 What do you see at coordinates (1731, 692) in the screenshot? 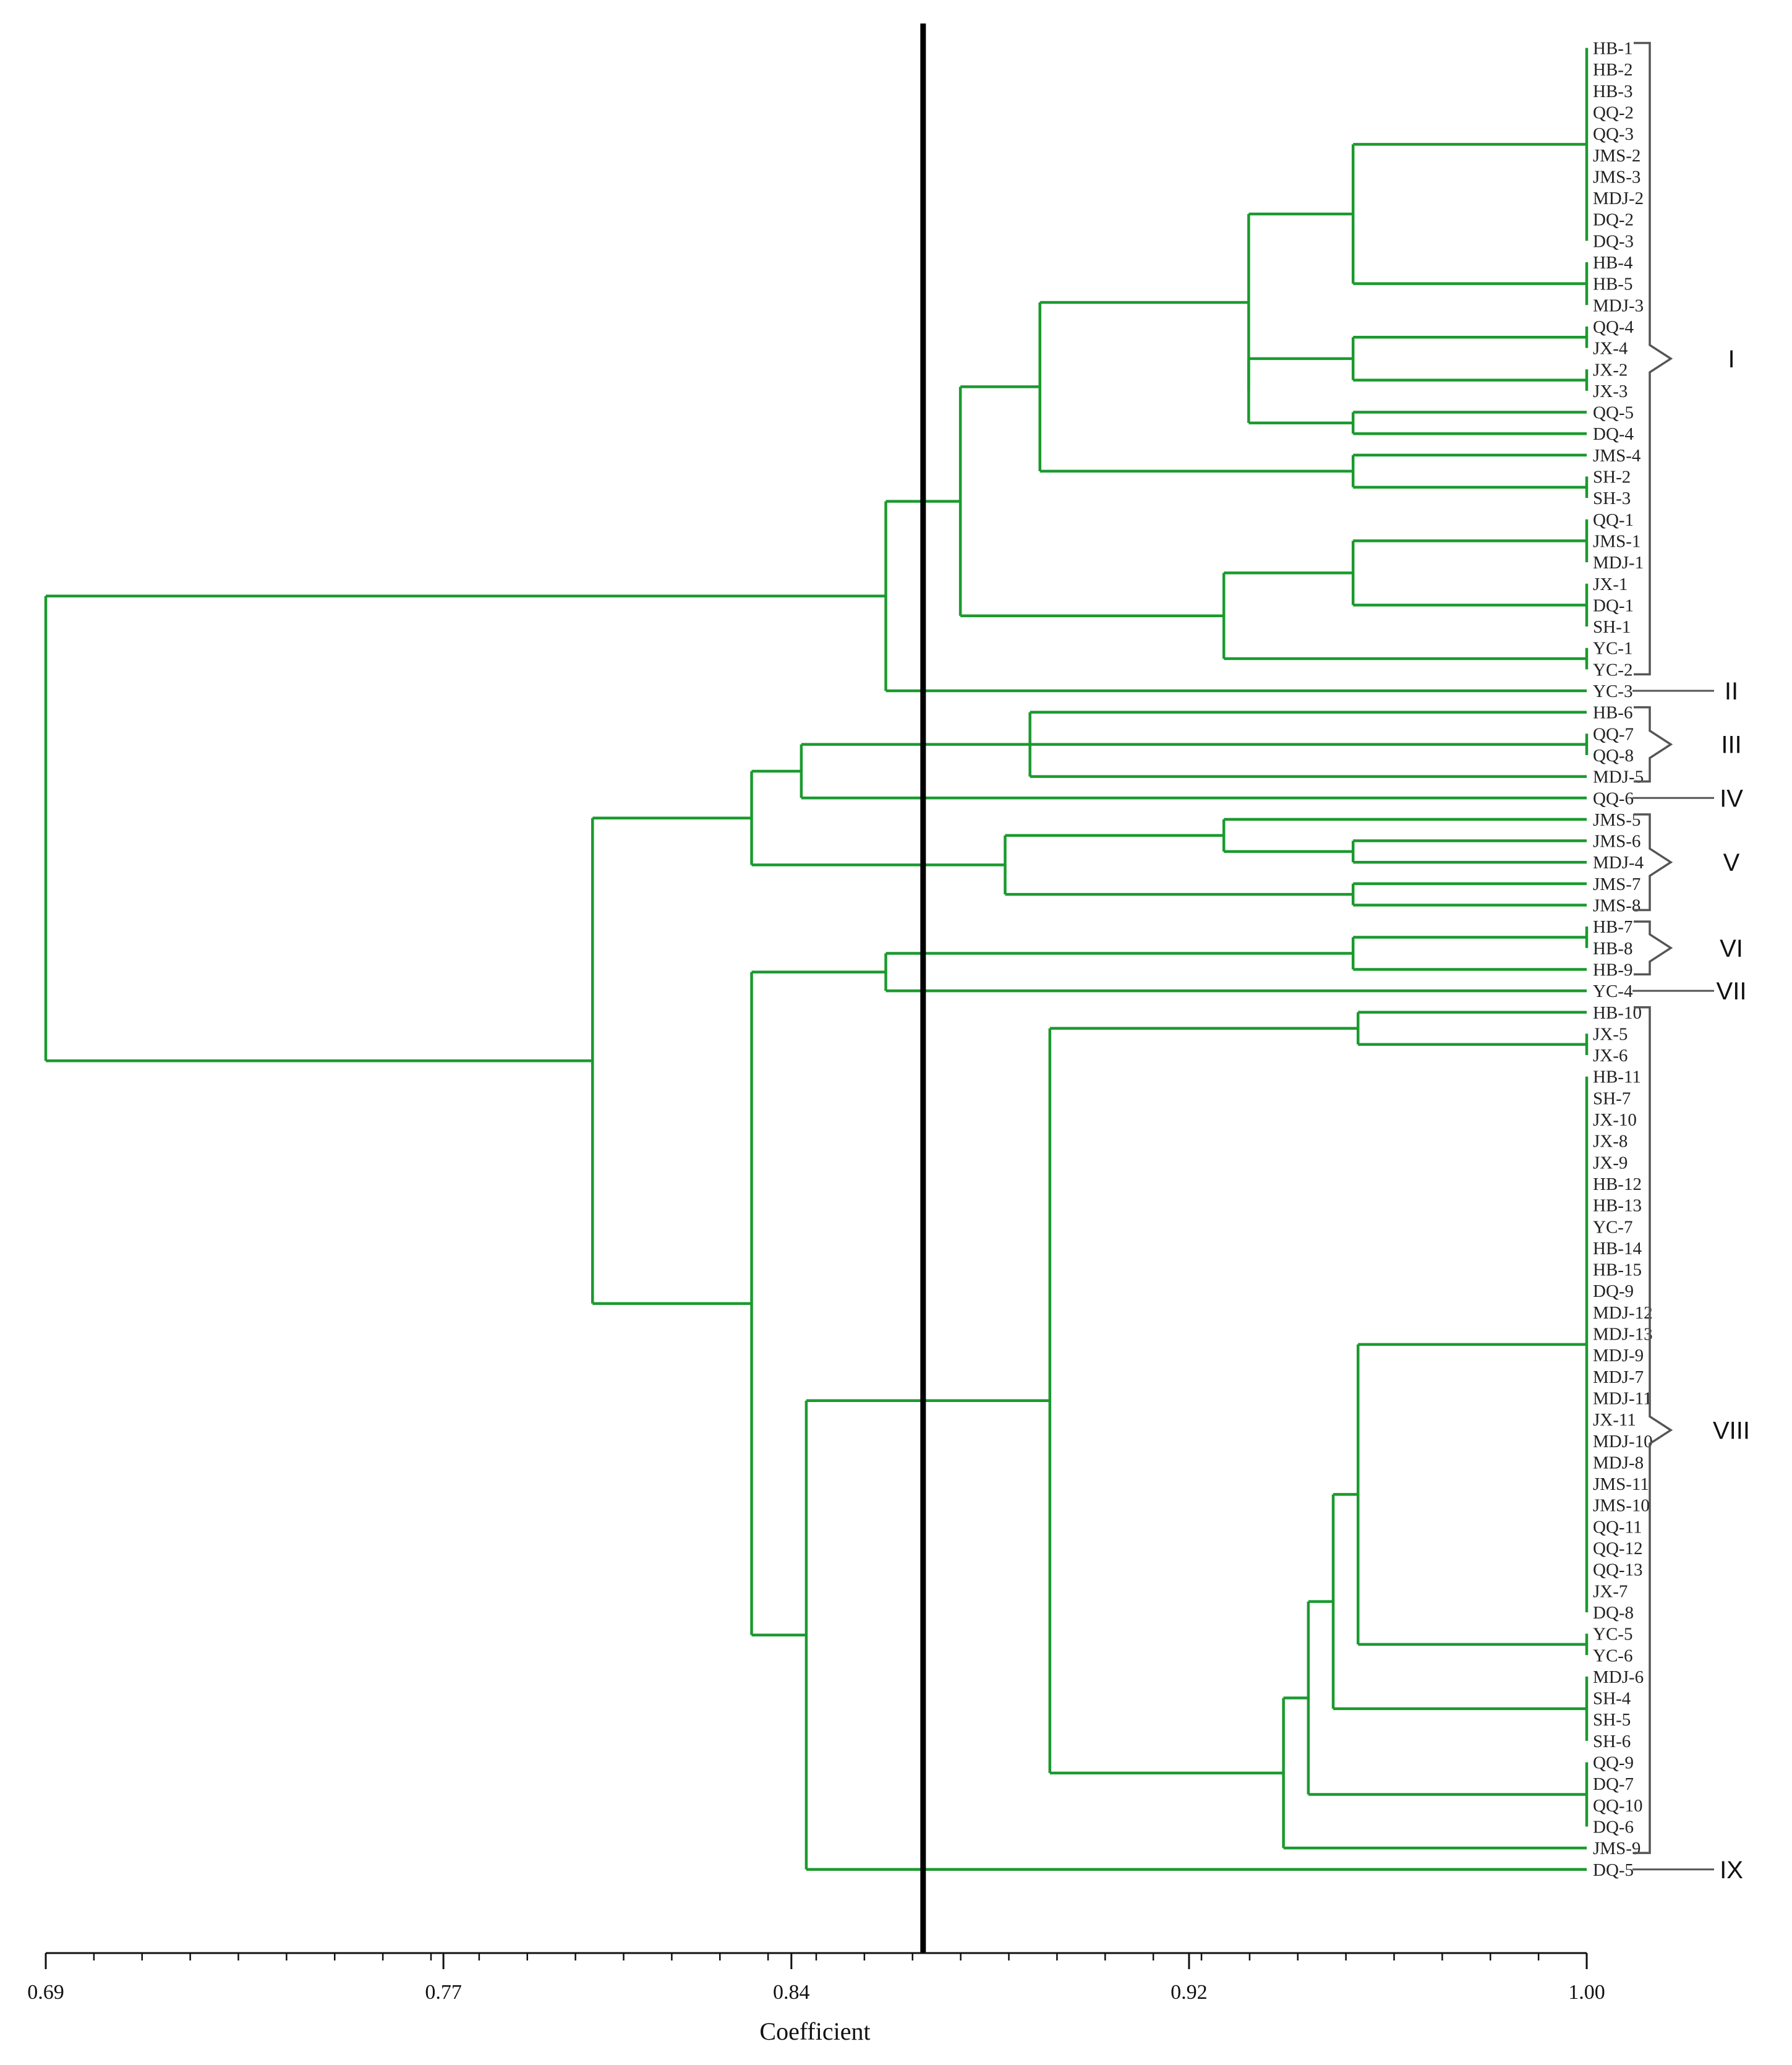
I see `cluster-label: II` at bounding box center [1731, 692].